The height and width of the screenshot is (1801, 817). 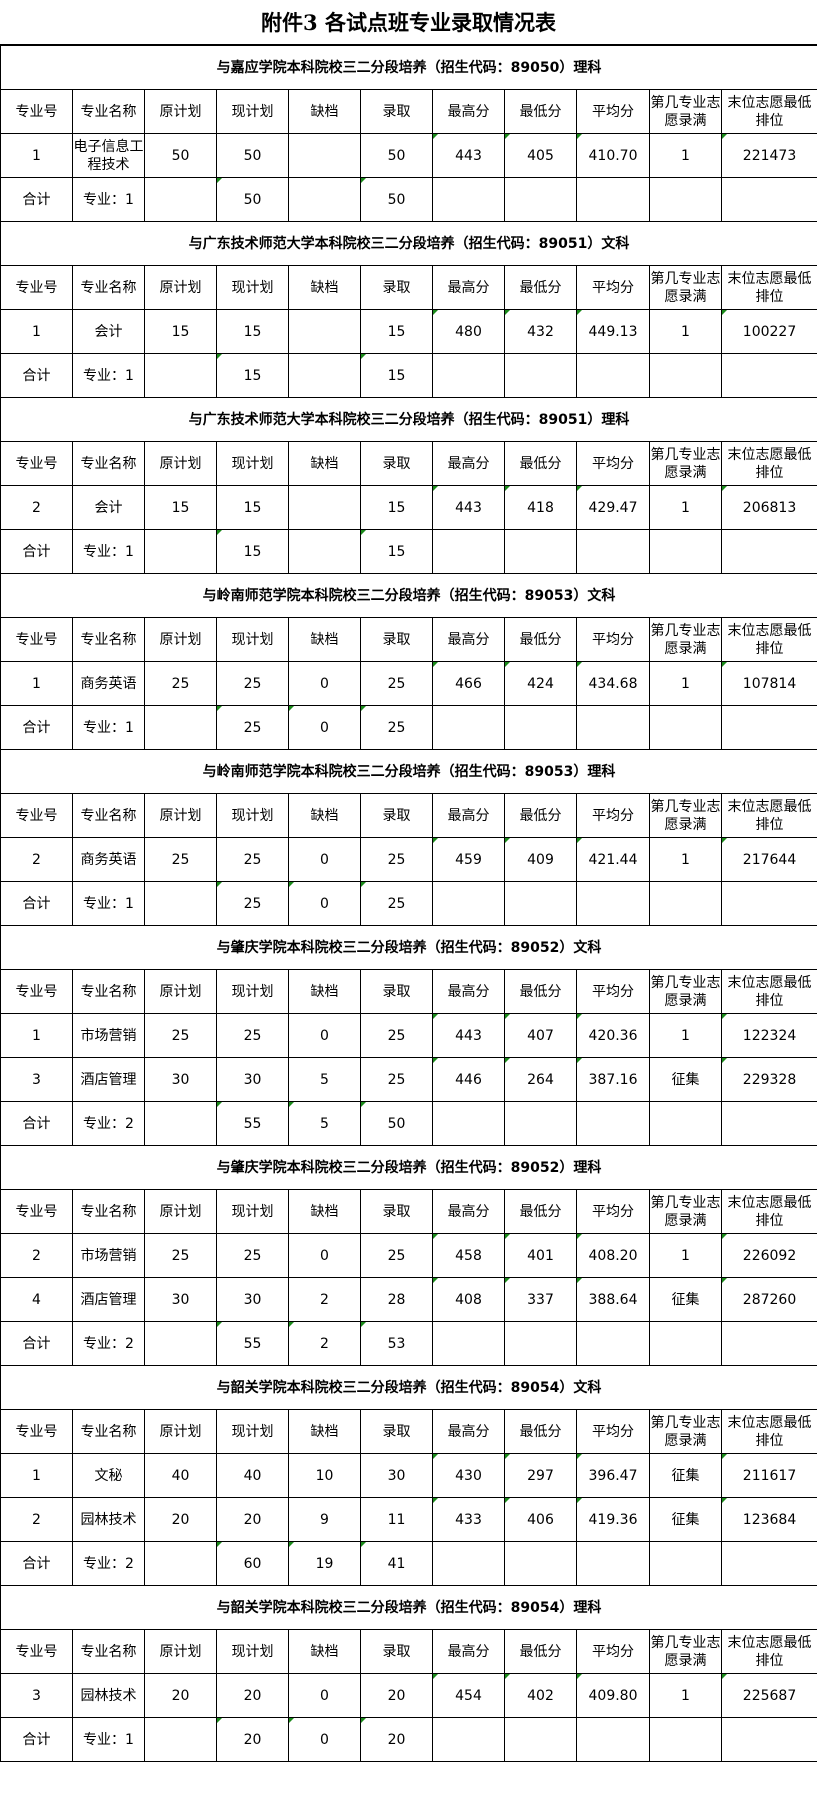 What do you see at coordinates (540, 859) in the screenshot?
I see `table-cell: 409` at bounding box center [540, 859].